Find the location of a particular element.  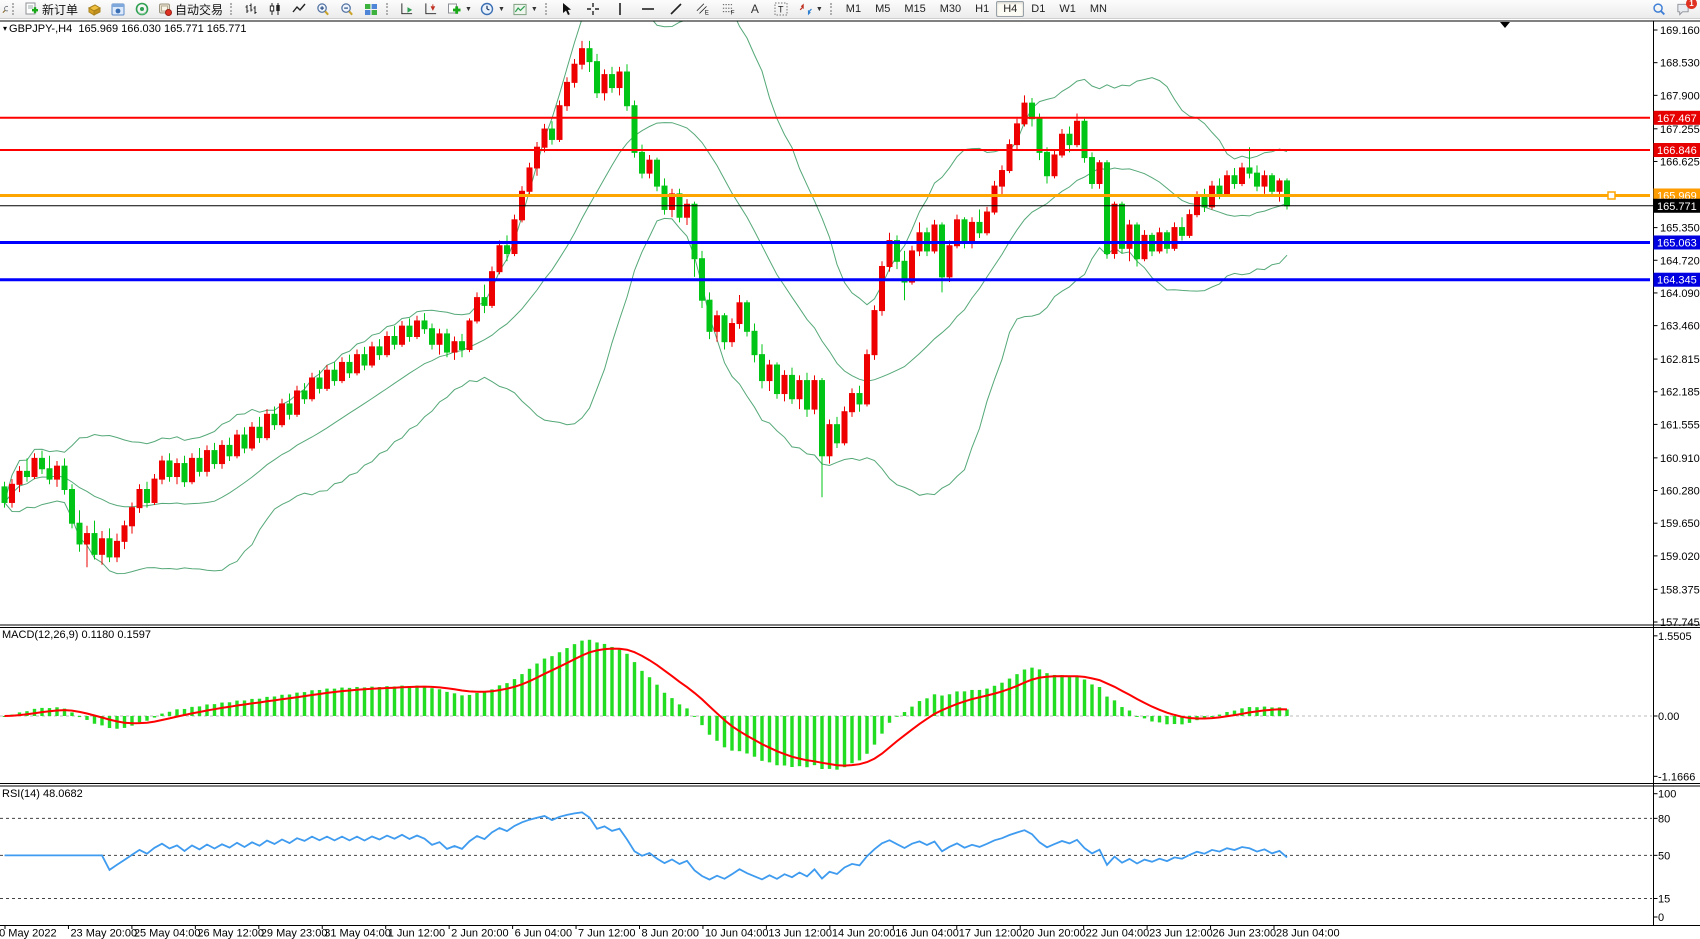

auto-scroll-icon is located at coordinates (407, 9).